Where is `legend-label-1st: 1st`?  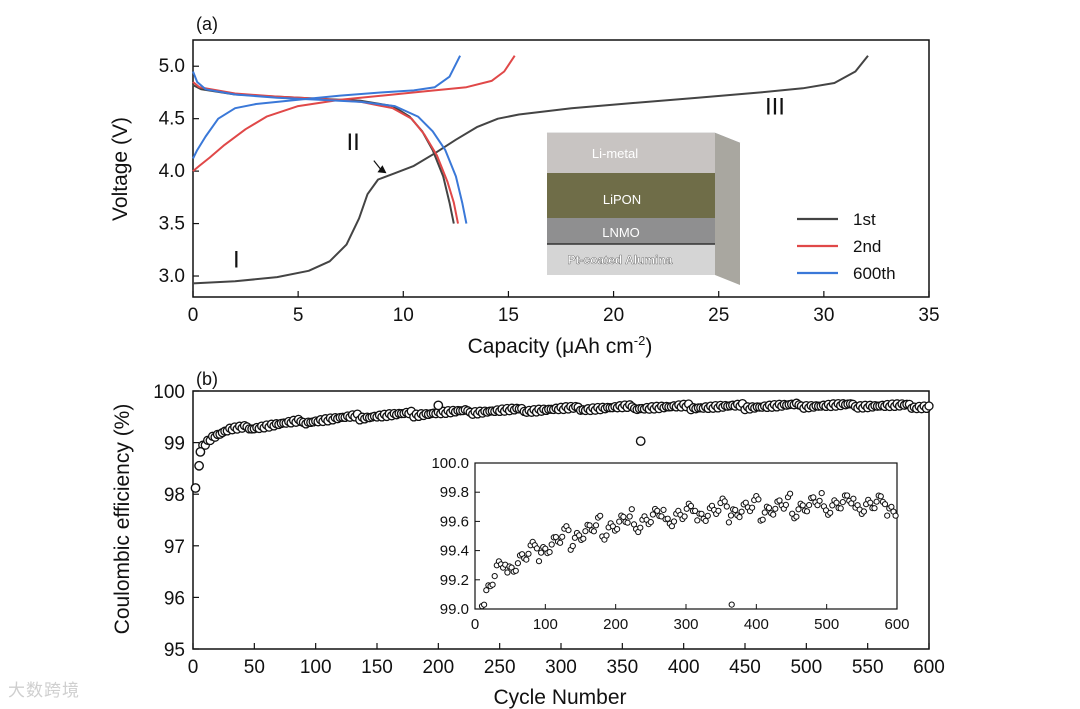 legend-label-1st: 1st is located at coordinates (864, 219).